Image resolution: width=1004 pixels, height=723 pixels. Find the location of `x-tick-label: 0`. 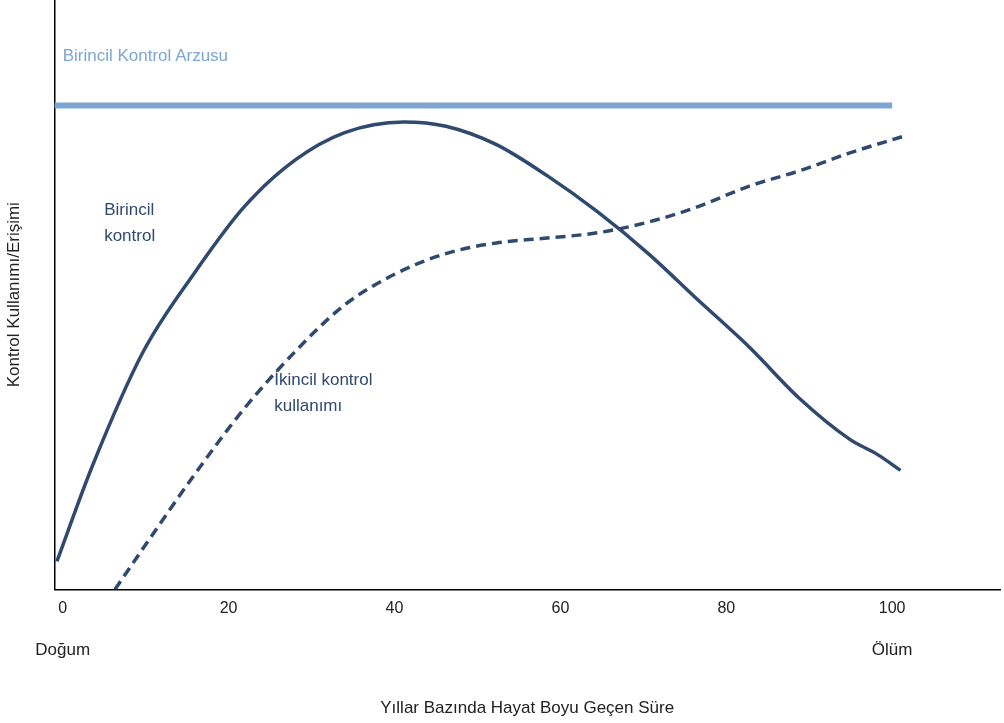

x-tick-label: 0 is located at coordinates (63, 608).